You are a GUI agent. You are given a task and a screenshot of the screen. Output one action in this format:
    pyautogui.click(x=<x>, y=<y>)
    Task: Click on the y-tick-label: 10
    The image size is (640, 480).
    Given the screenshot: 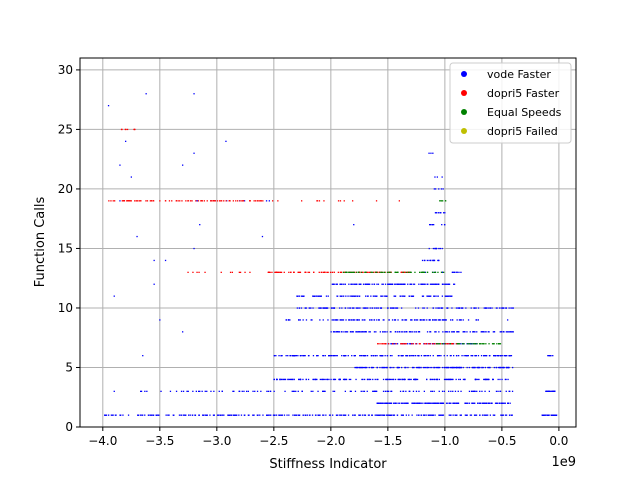 What is the action you would take?
    pyautogui.click(x=65, y=308)
    